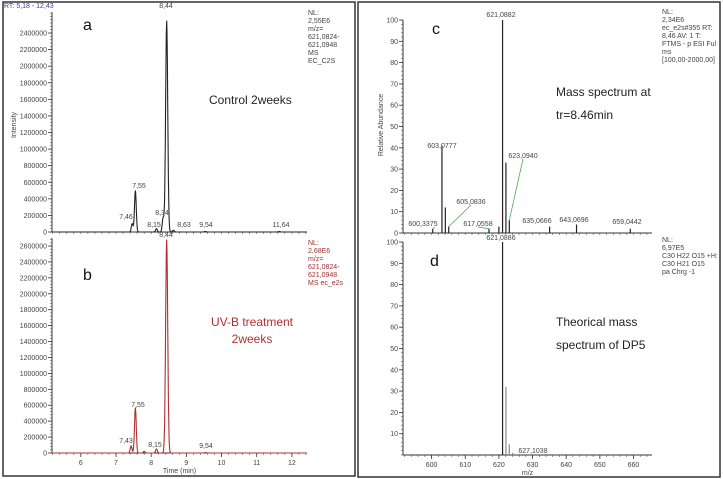 The height and width of the screenshot is (479, 723). What do you see at coordinates (252, 322) in the screenshot?
I see `panel-annotation: UV-B treatment` at bounding box center [252, 322].